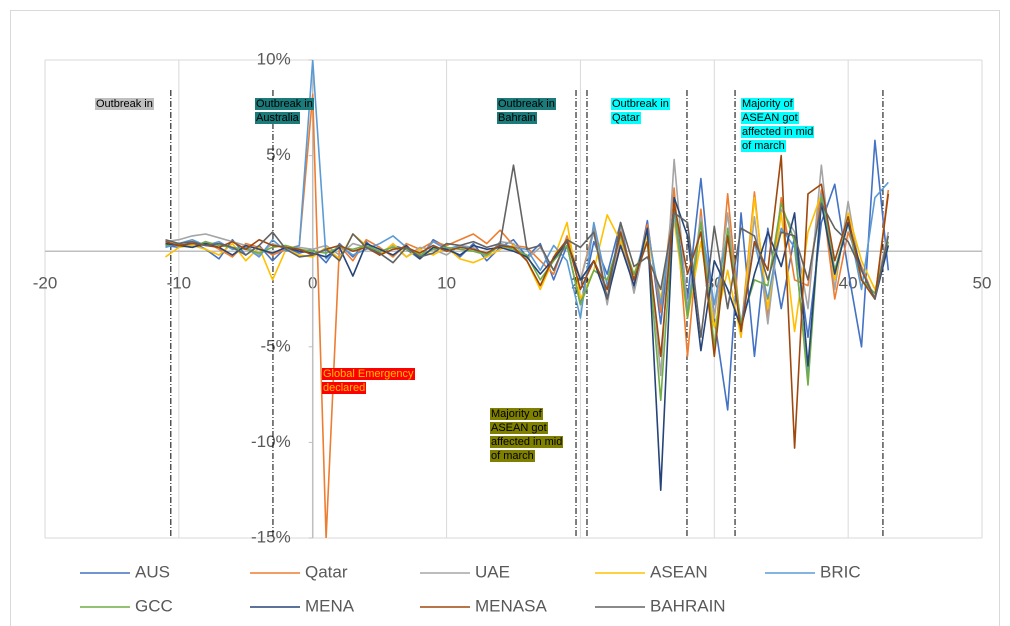 The width and height of the screenshot is (1010, 626). What do you see at coordinates (368, 381) in the screenshot?
I see `annotation-text: Global Emergency declared` at bounding box center [368, 381].